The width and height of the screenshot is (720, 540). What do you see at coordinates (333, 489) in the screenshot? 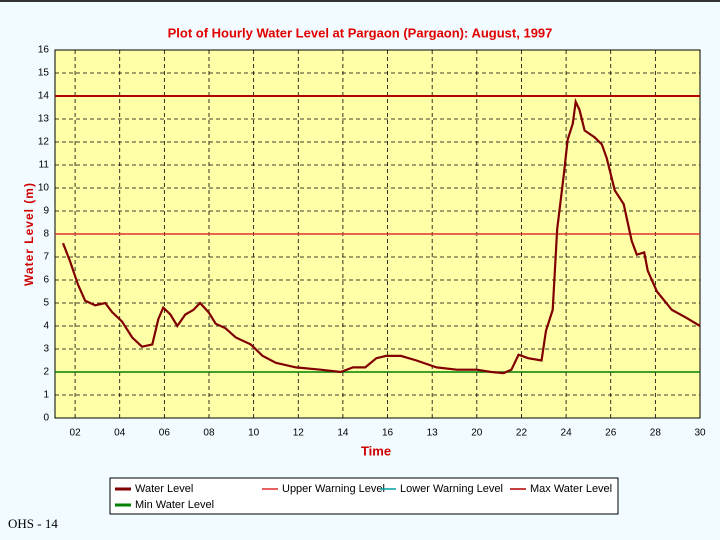
I see `legend-label: Upper Warning Level` at bounding box center [333, 489].